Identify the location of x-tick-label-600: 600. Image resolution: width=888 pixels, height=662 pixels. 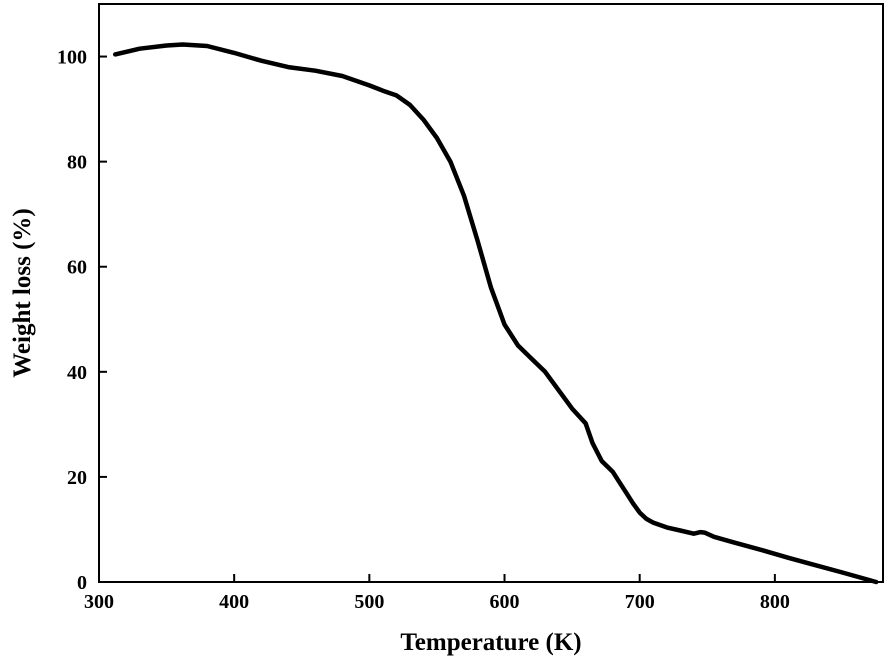
(505, 602).